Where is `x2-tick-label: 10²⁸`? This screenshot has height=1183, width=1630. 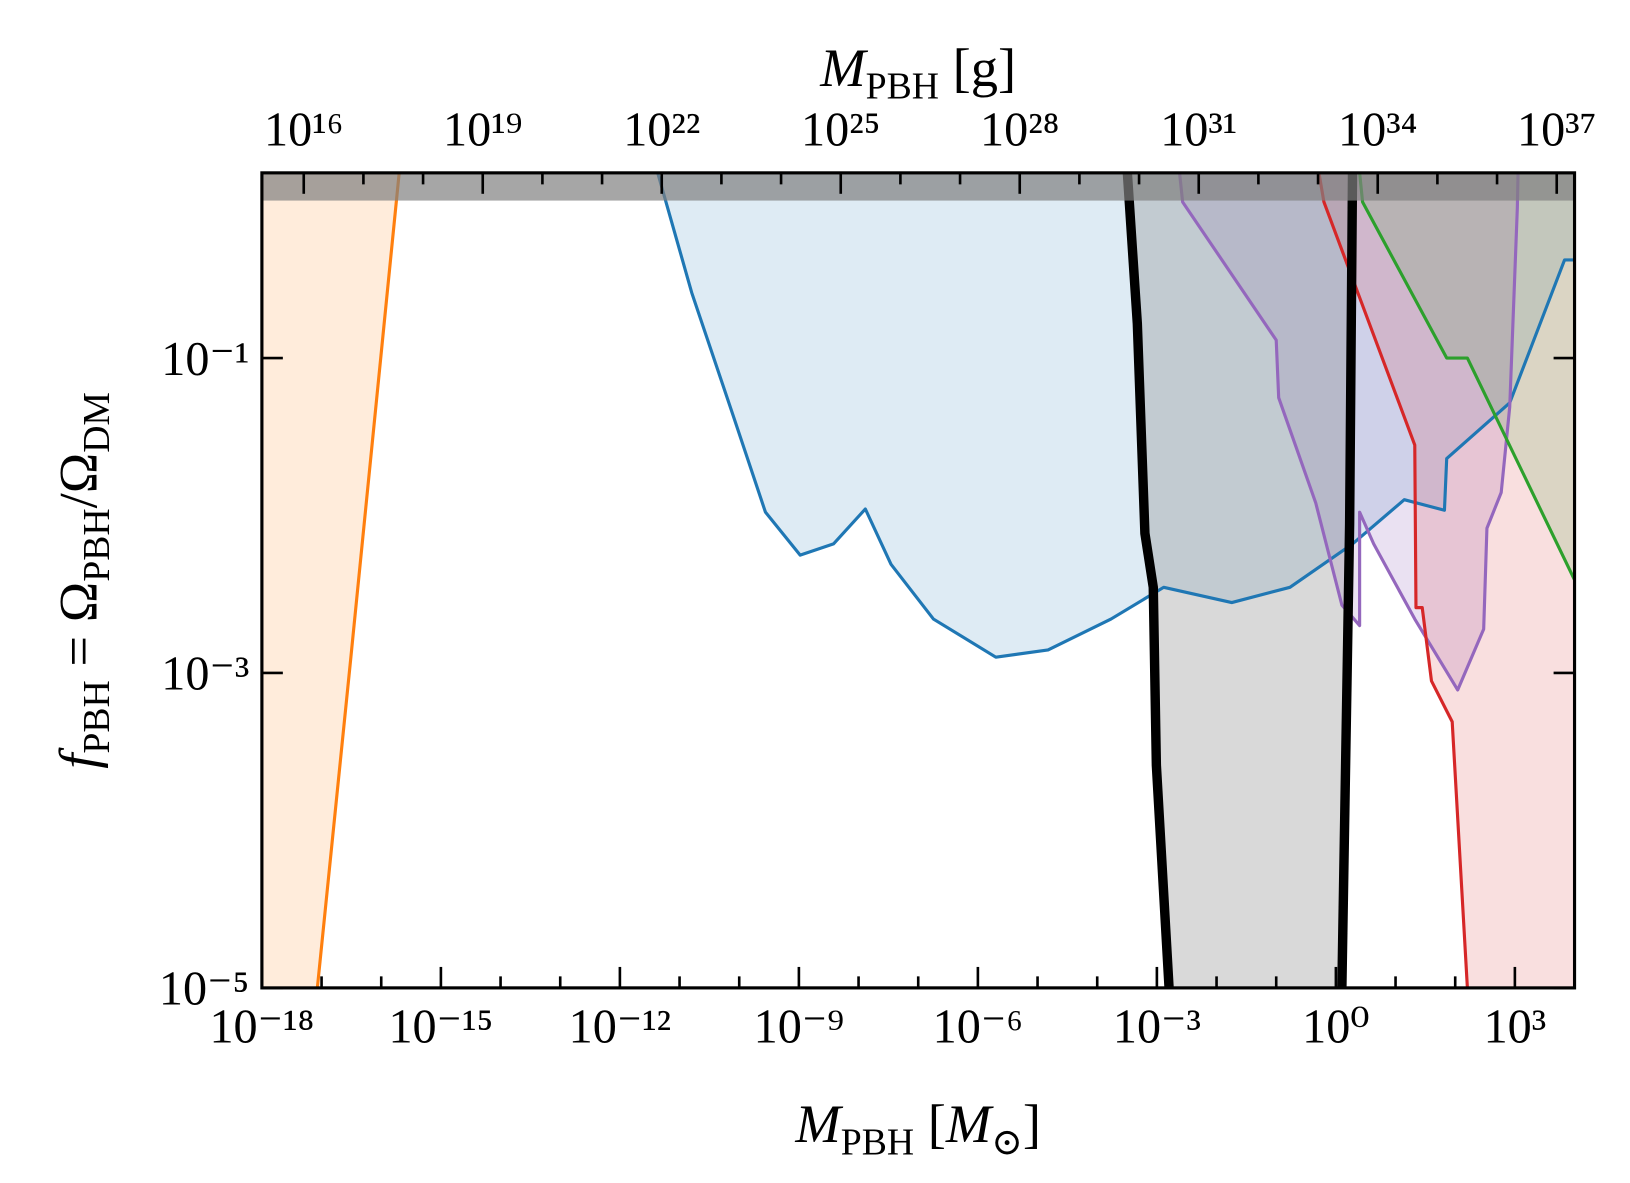
x2-tick-label: 10²⁸ is located at coordinates (1019, 130).